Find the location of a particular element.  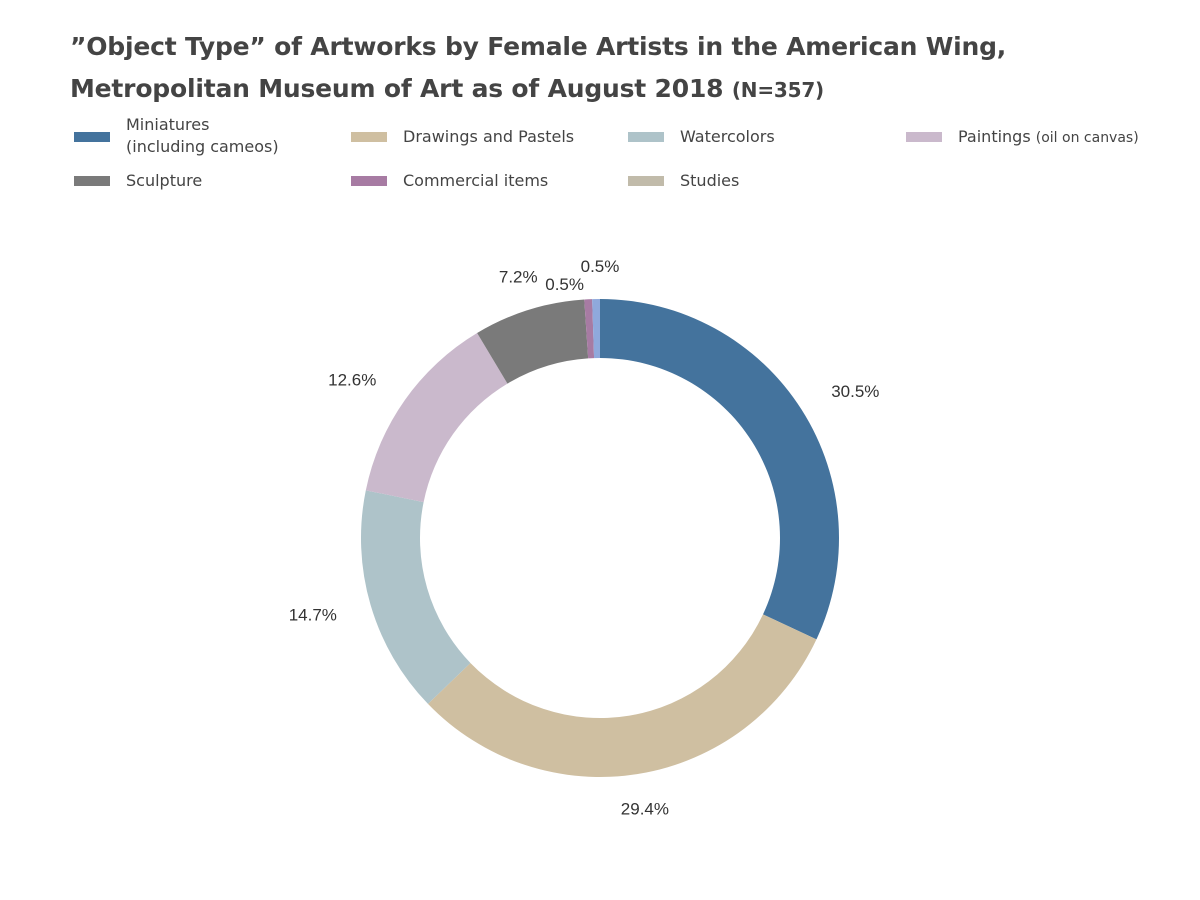

donut-slice-paintings-oil-on-canvas is located at coordinates (436, 418).